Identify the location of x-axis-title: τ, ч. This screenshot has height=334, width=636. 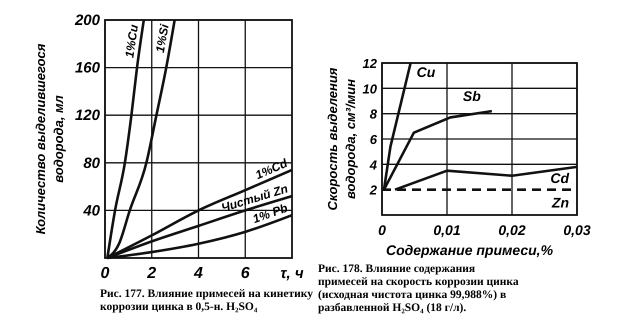
(292, 273).